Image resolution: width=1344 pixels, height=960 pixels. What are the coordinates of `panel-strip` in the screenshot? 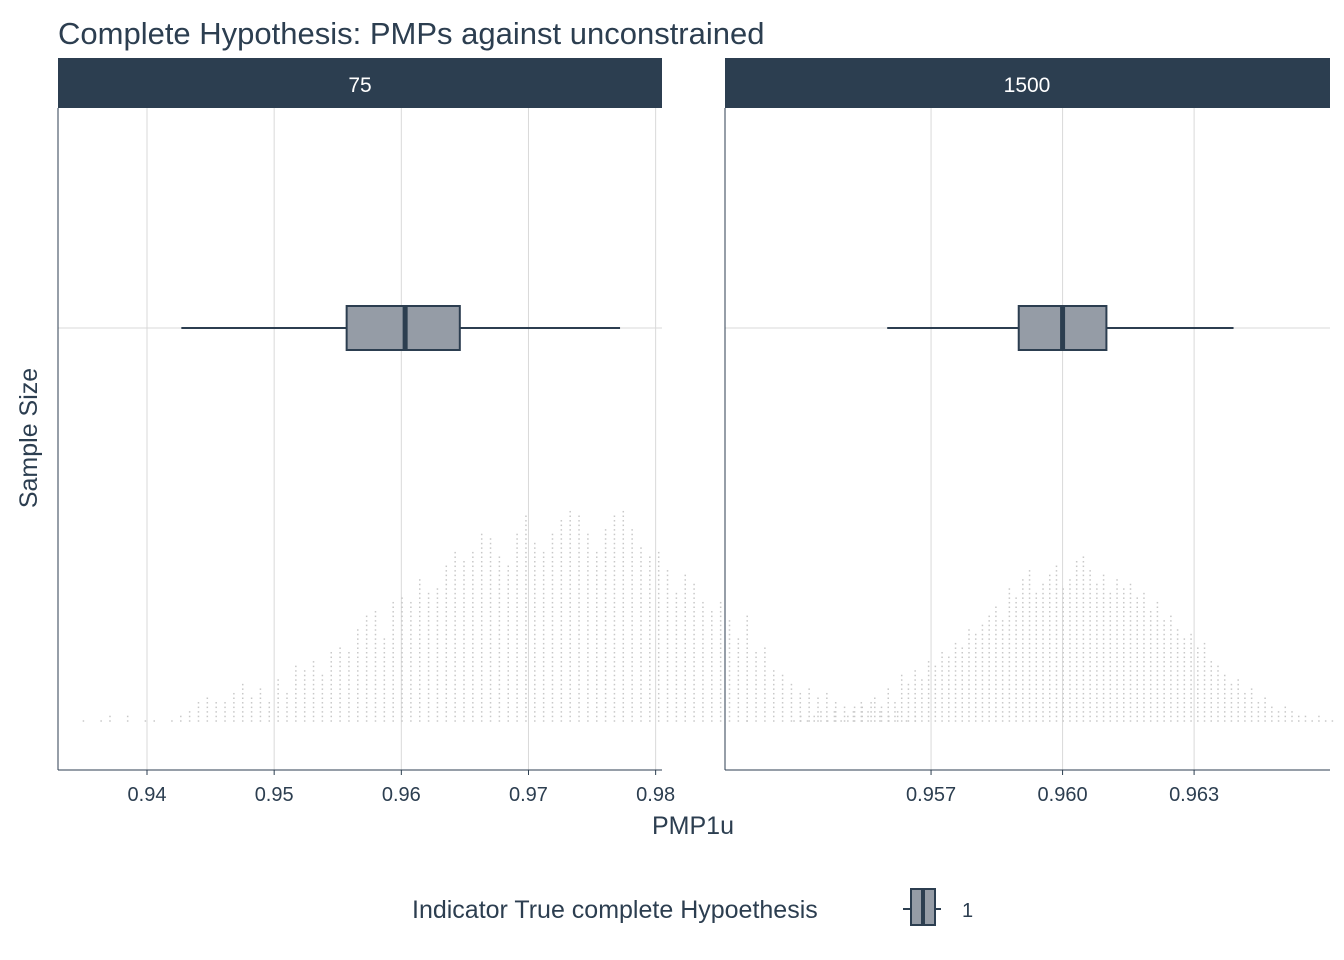 It's located at (1027, 83).